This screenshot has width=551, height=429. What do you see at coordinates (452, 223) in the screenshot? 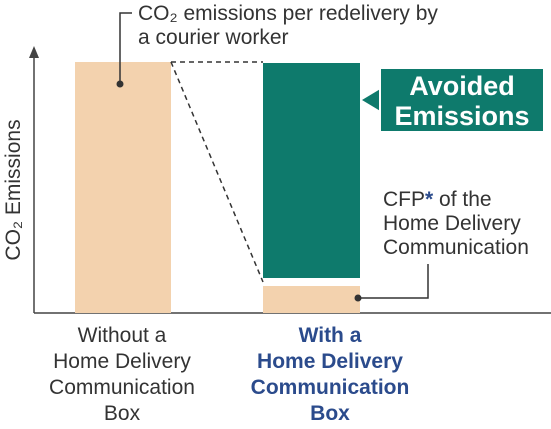
I see `cfp-line: Home Delivery` at bounding box center [452, 223].